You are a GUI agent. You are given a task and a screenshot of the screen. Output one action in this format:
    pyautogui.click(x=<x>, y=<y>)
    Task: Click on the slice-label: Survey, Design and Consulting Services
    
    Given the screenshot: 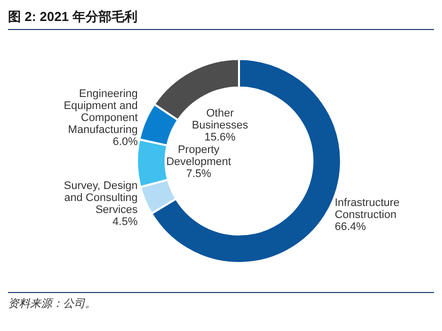 What is the action you would take?
    pyautogui.click(x=101, y=198)
    